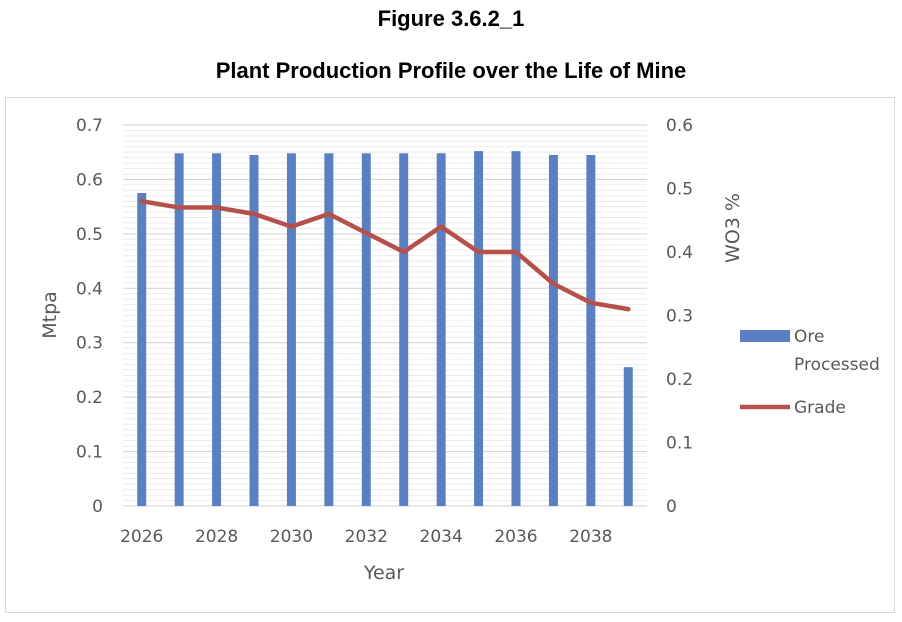 The width and height of the screenshot is (902, 622). What do you see at coordinates (837, 365) in the screenshot?
I see `legend-label-ore-processed: Processed` at bounding box center [837, 365].